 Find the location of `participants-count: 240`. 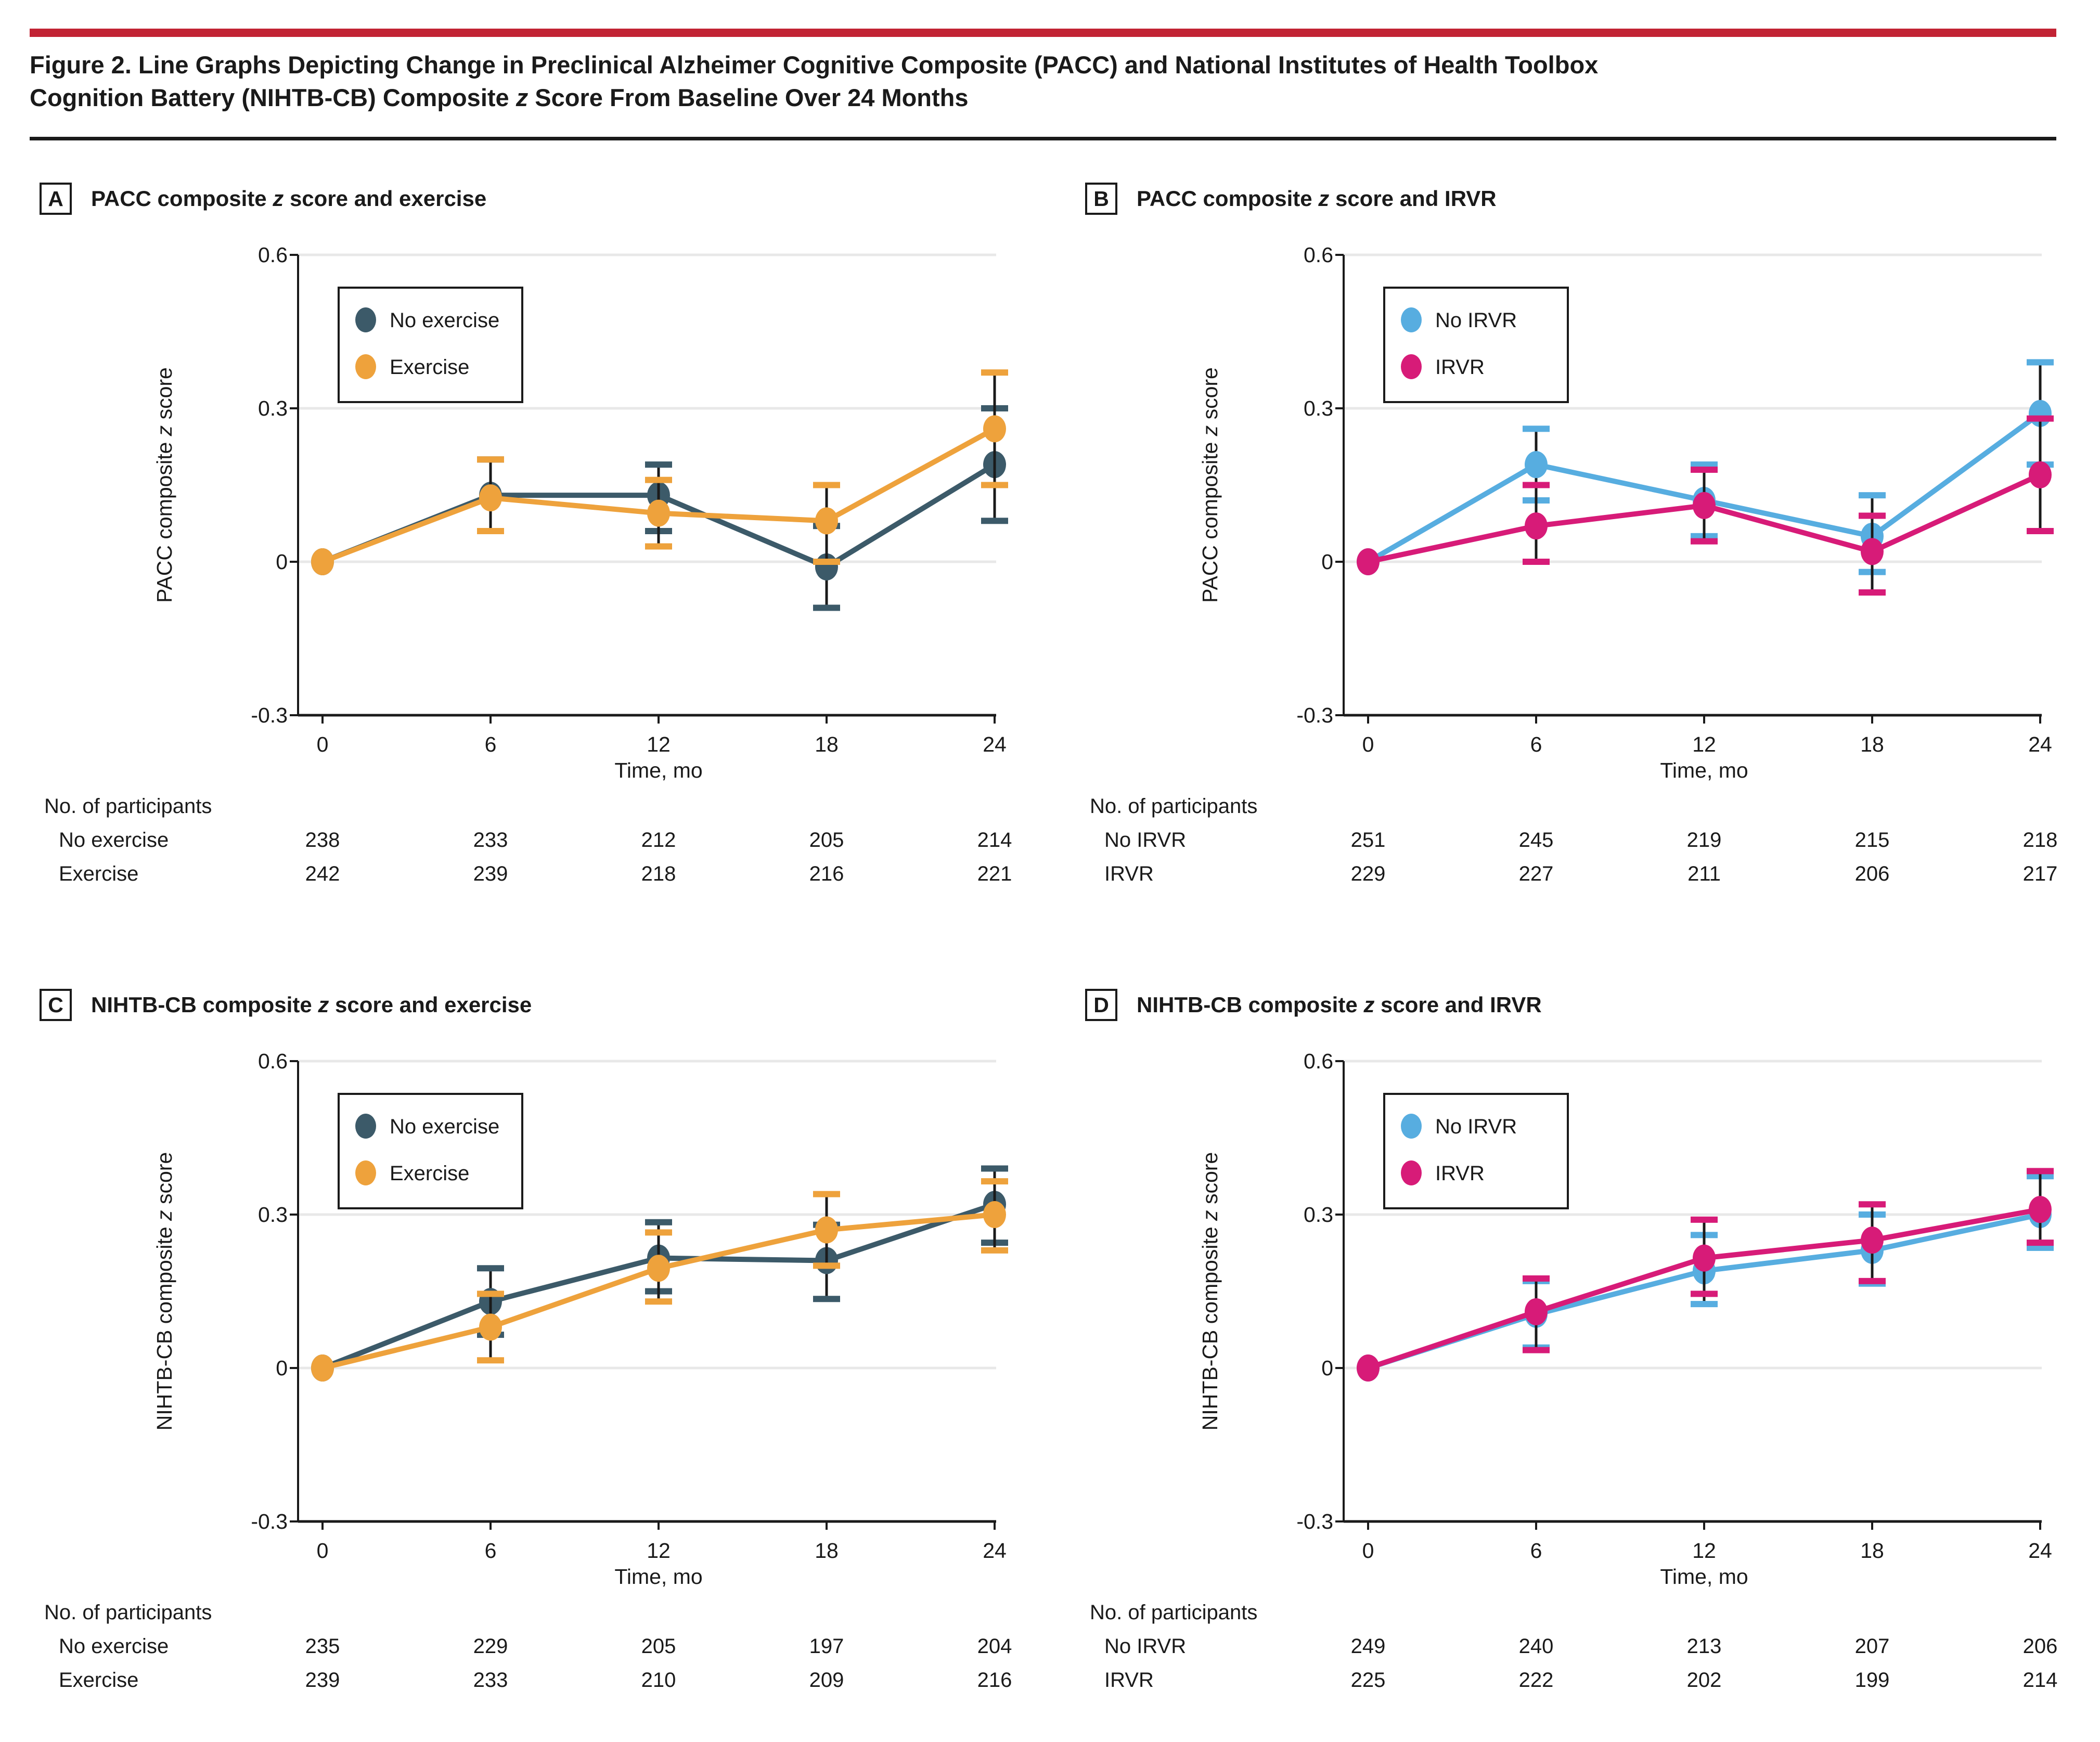

participants-count: 240 is located at coordinates (1536, 1646).